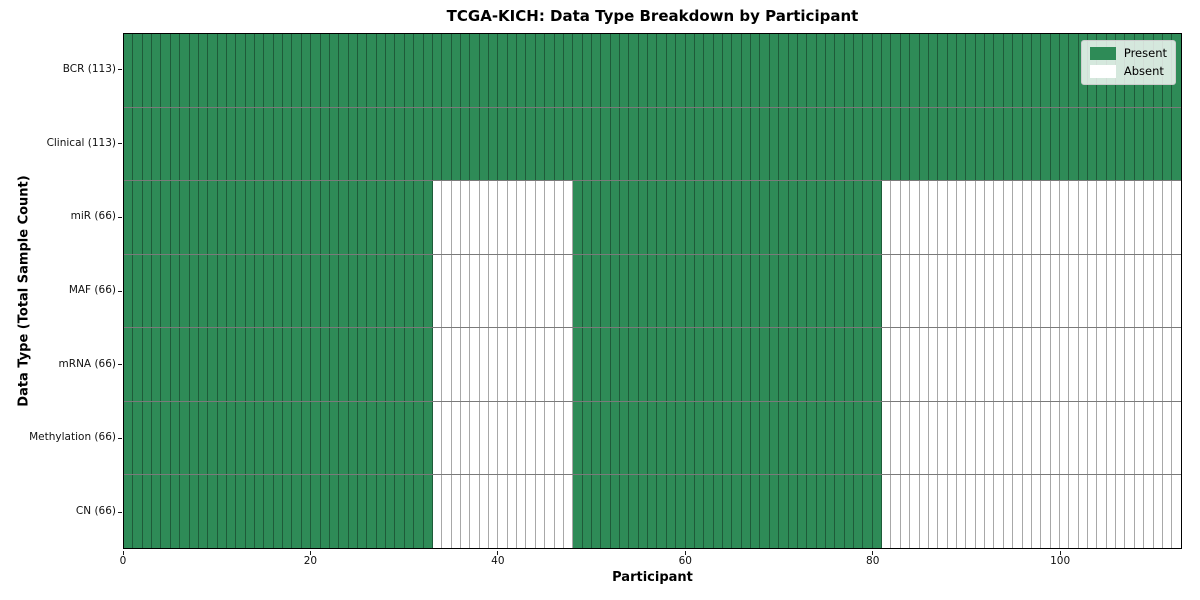  Describe the element at coordinates (81, 142) in the screenshot. I see `y-tick-label: Clinical (113)` at that location.